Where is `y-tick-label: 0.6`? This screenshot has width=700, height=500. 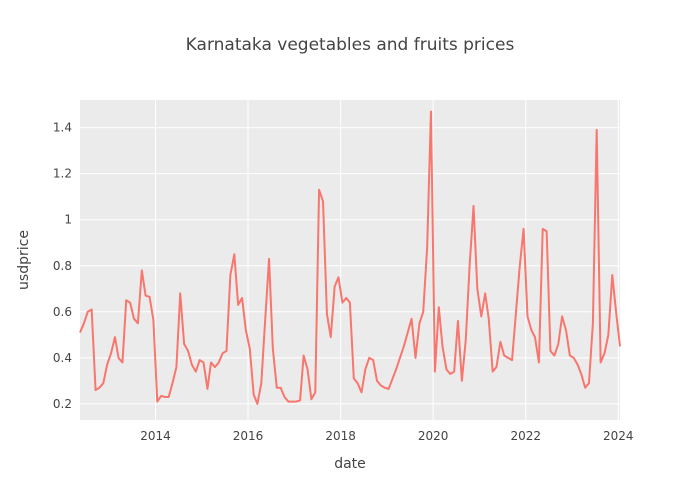 y-tick-label: 0.6 is located at coordinates (62, 312).